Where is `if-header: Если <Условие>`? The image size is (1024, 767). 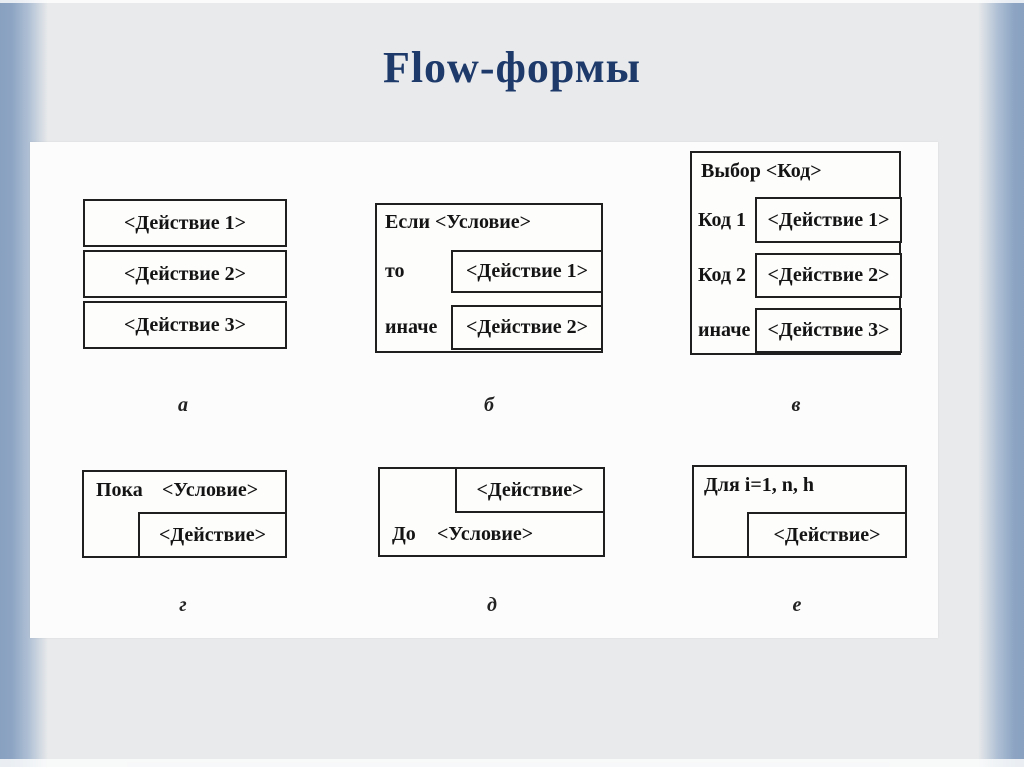
if-header: Если <Условие> is located at coordinates (458, 222).